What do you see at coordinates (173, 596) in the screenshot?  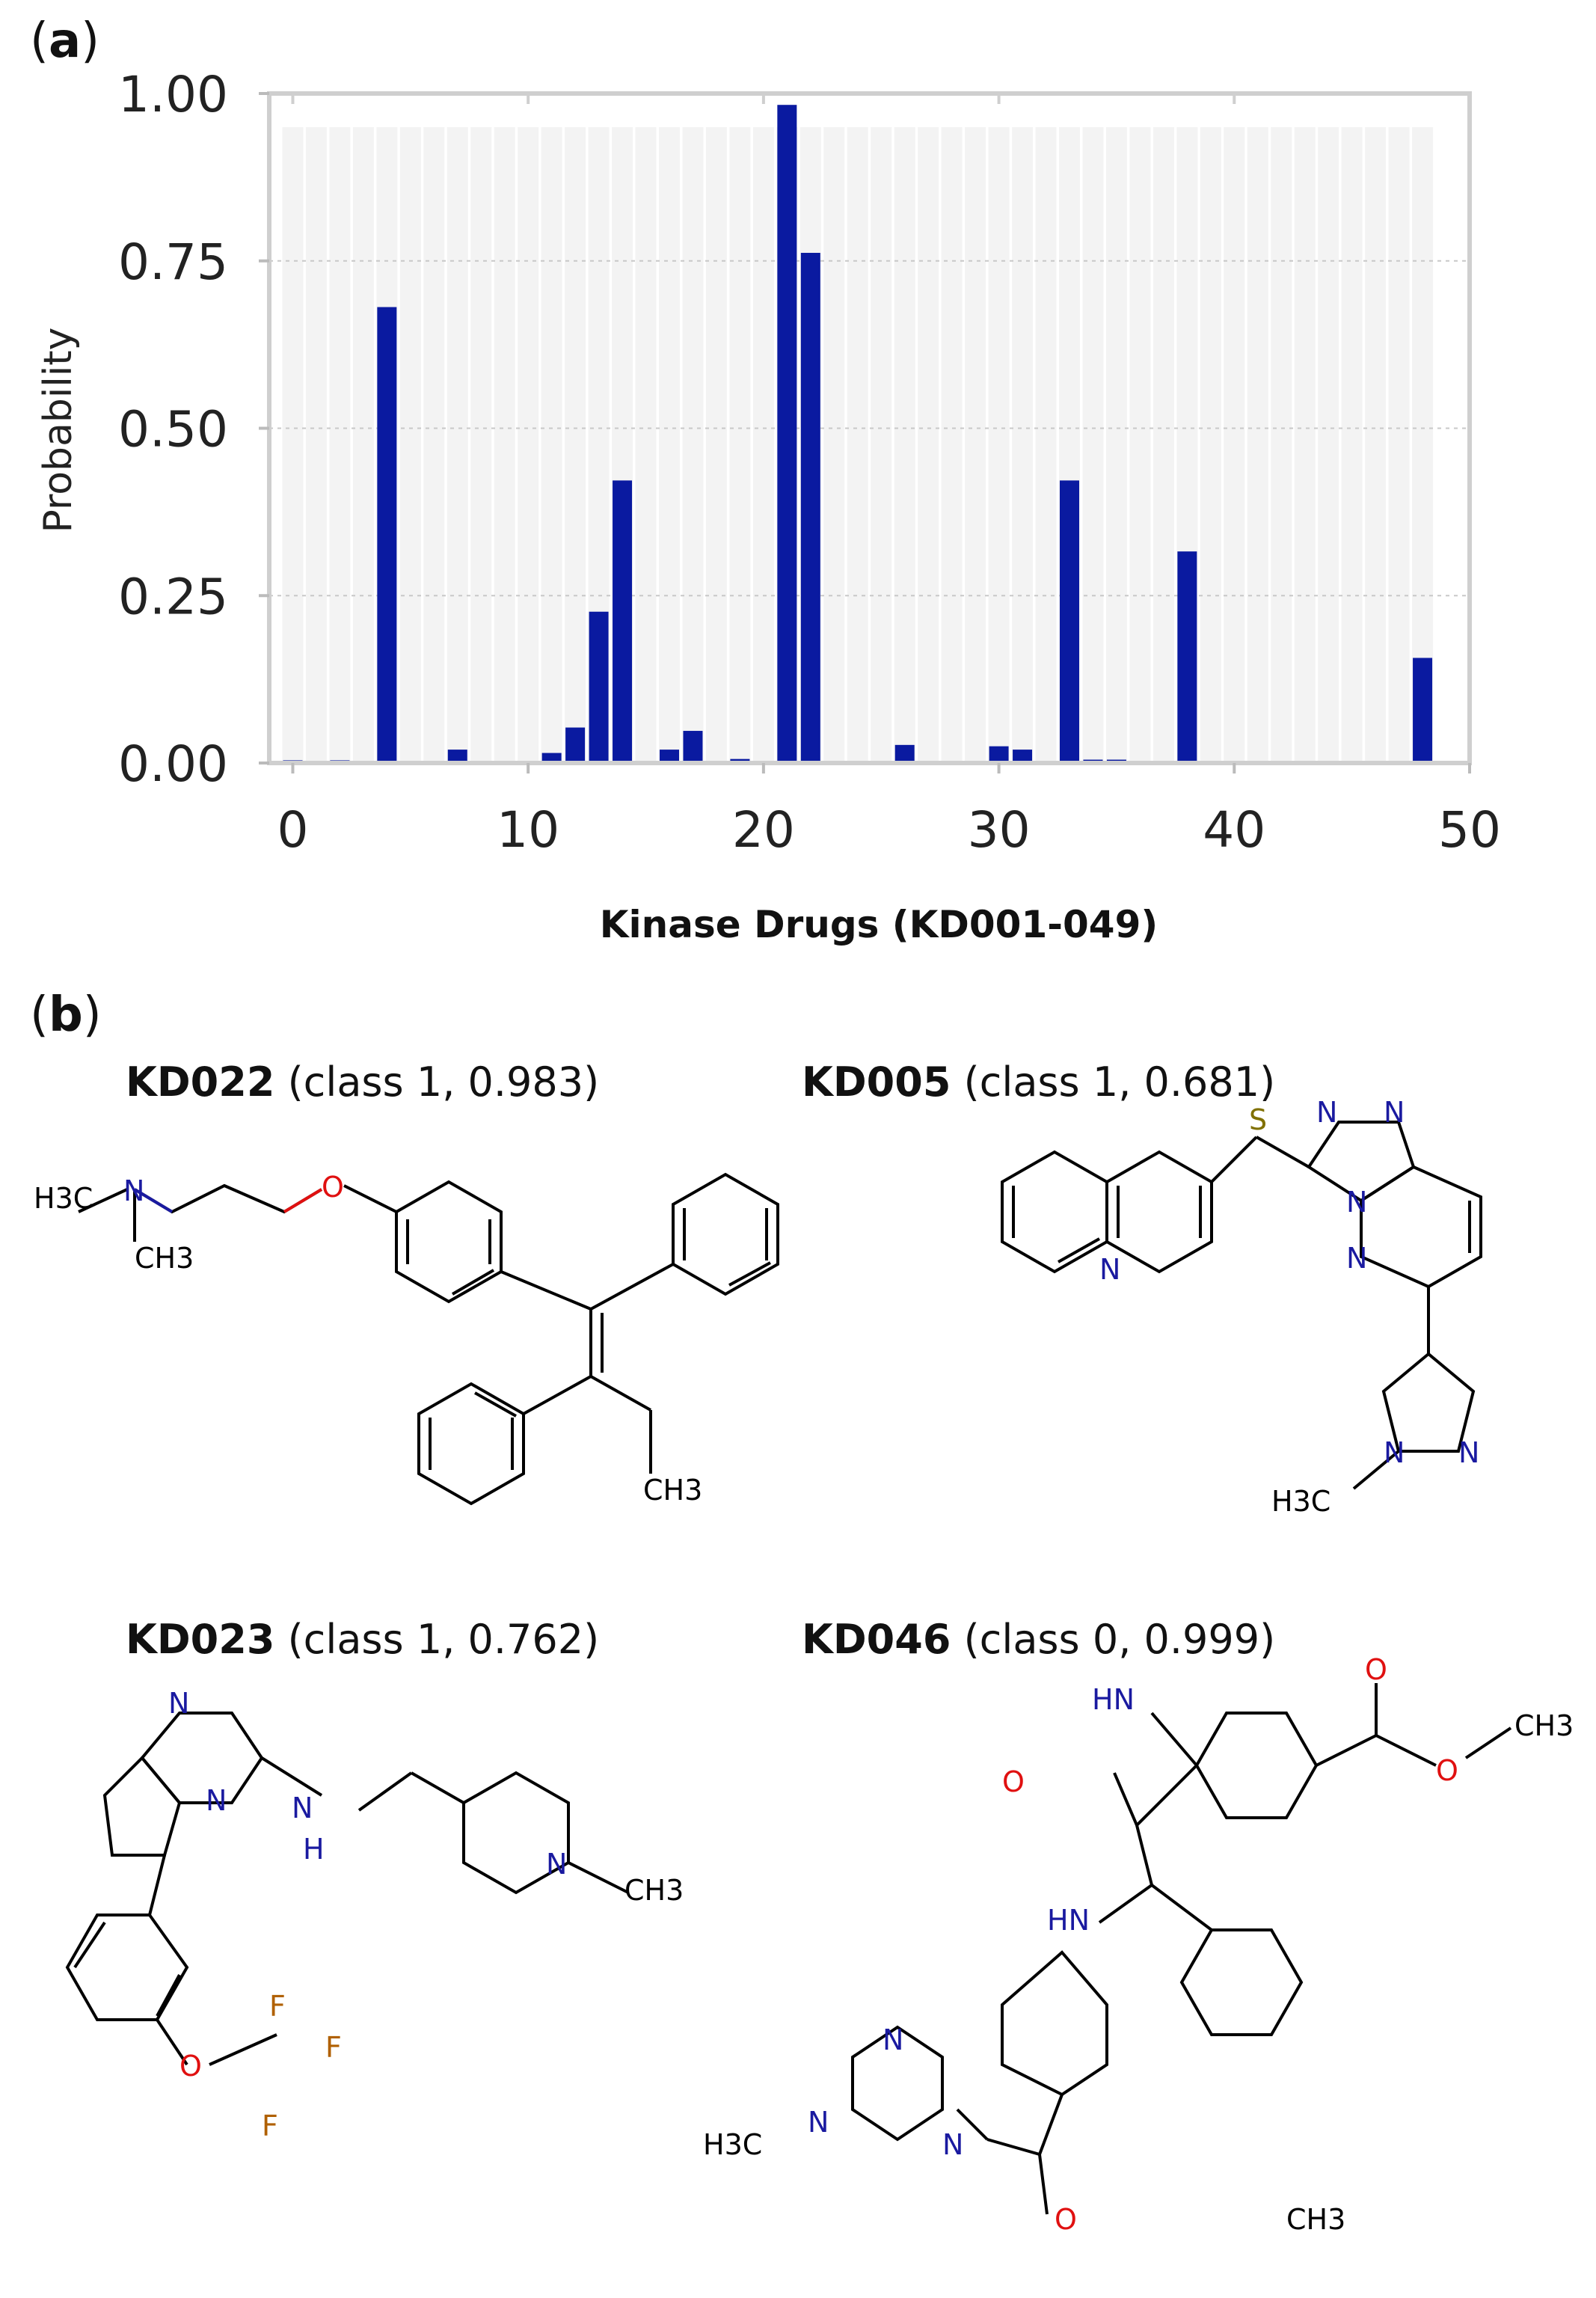 I see `y-tick-label: 0.25` at bounding box center [173, 596].